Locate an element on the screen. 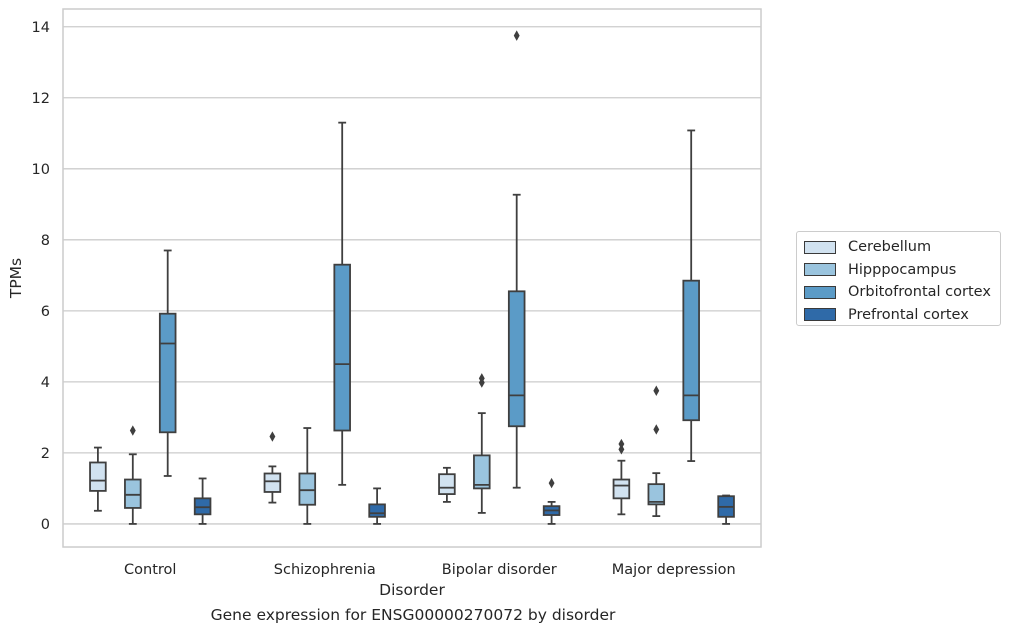 The width and height of the screenshot is (1013, 634). y-axis-label: TPMs is located at coordinates (16, 278).